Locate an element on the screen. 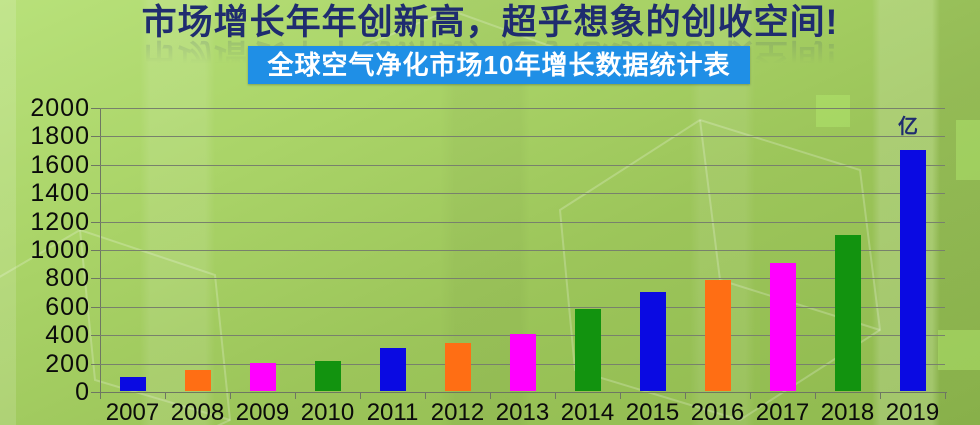  x-axis-tick-label: 2008 is located at coordinates (197, 412).